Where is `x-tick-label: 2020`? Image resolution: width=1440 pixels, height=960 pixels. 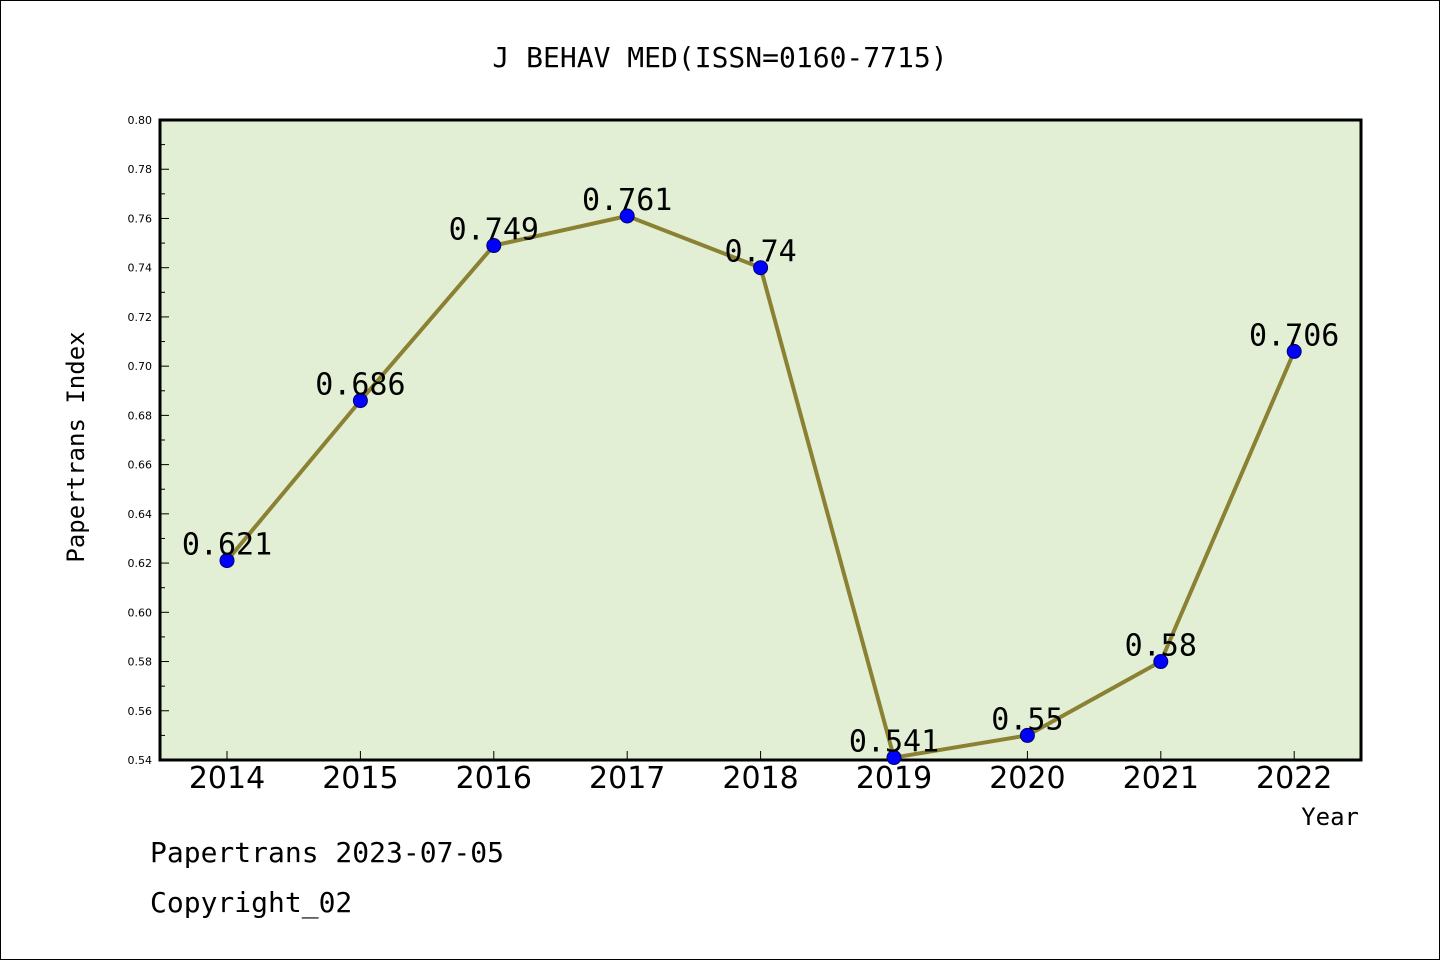
x-tick-label: 2020 is located at coordinates (1027, 778).